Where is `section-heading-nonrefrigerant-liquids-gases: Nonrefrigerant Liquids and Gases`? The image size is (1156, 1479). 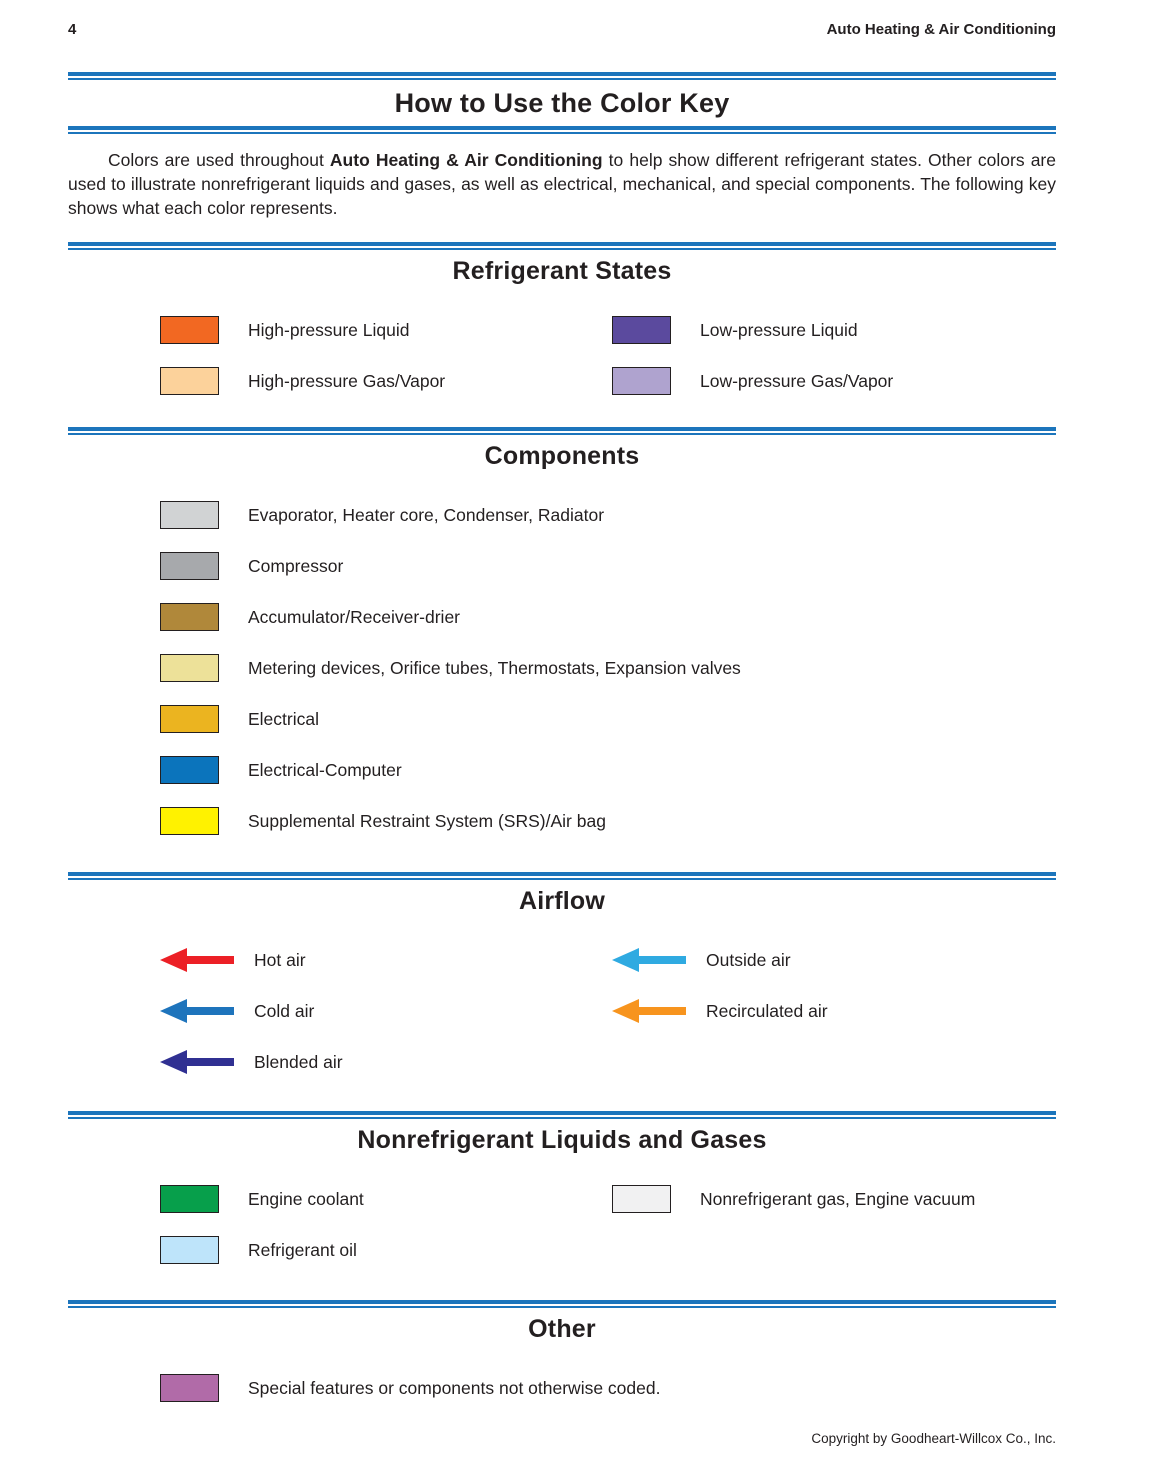
section-heading-nonrefrigerant-liquids-gases: Nonrefrigerant Liquids and Gases is located at coordinates (562, 1140).